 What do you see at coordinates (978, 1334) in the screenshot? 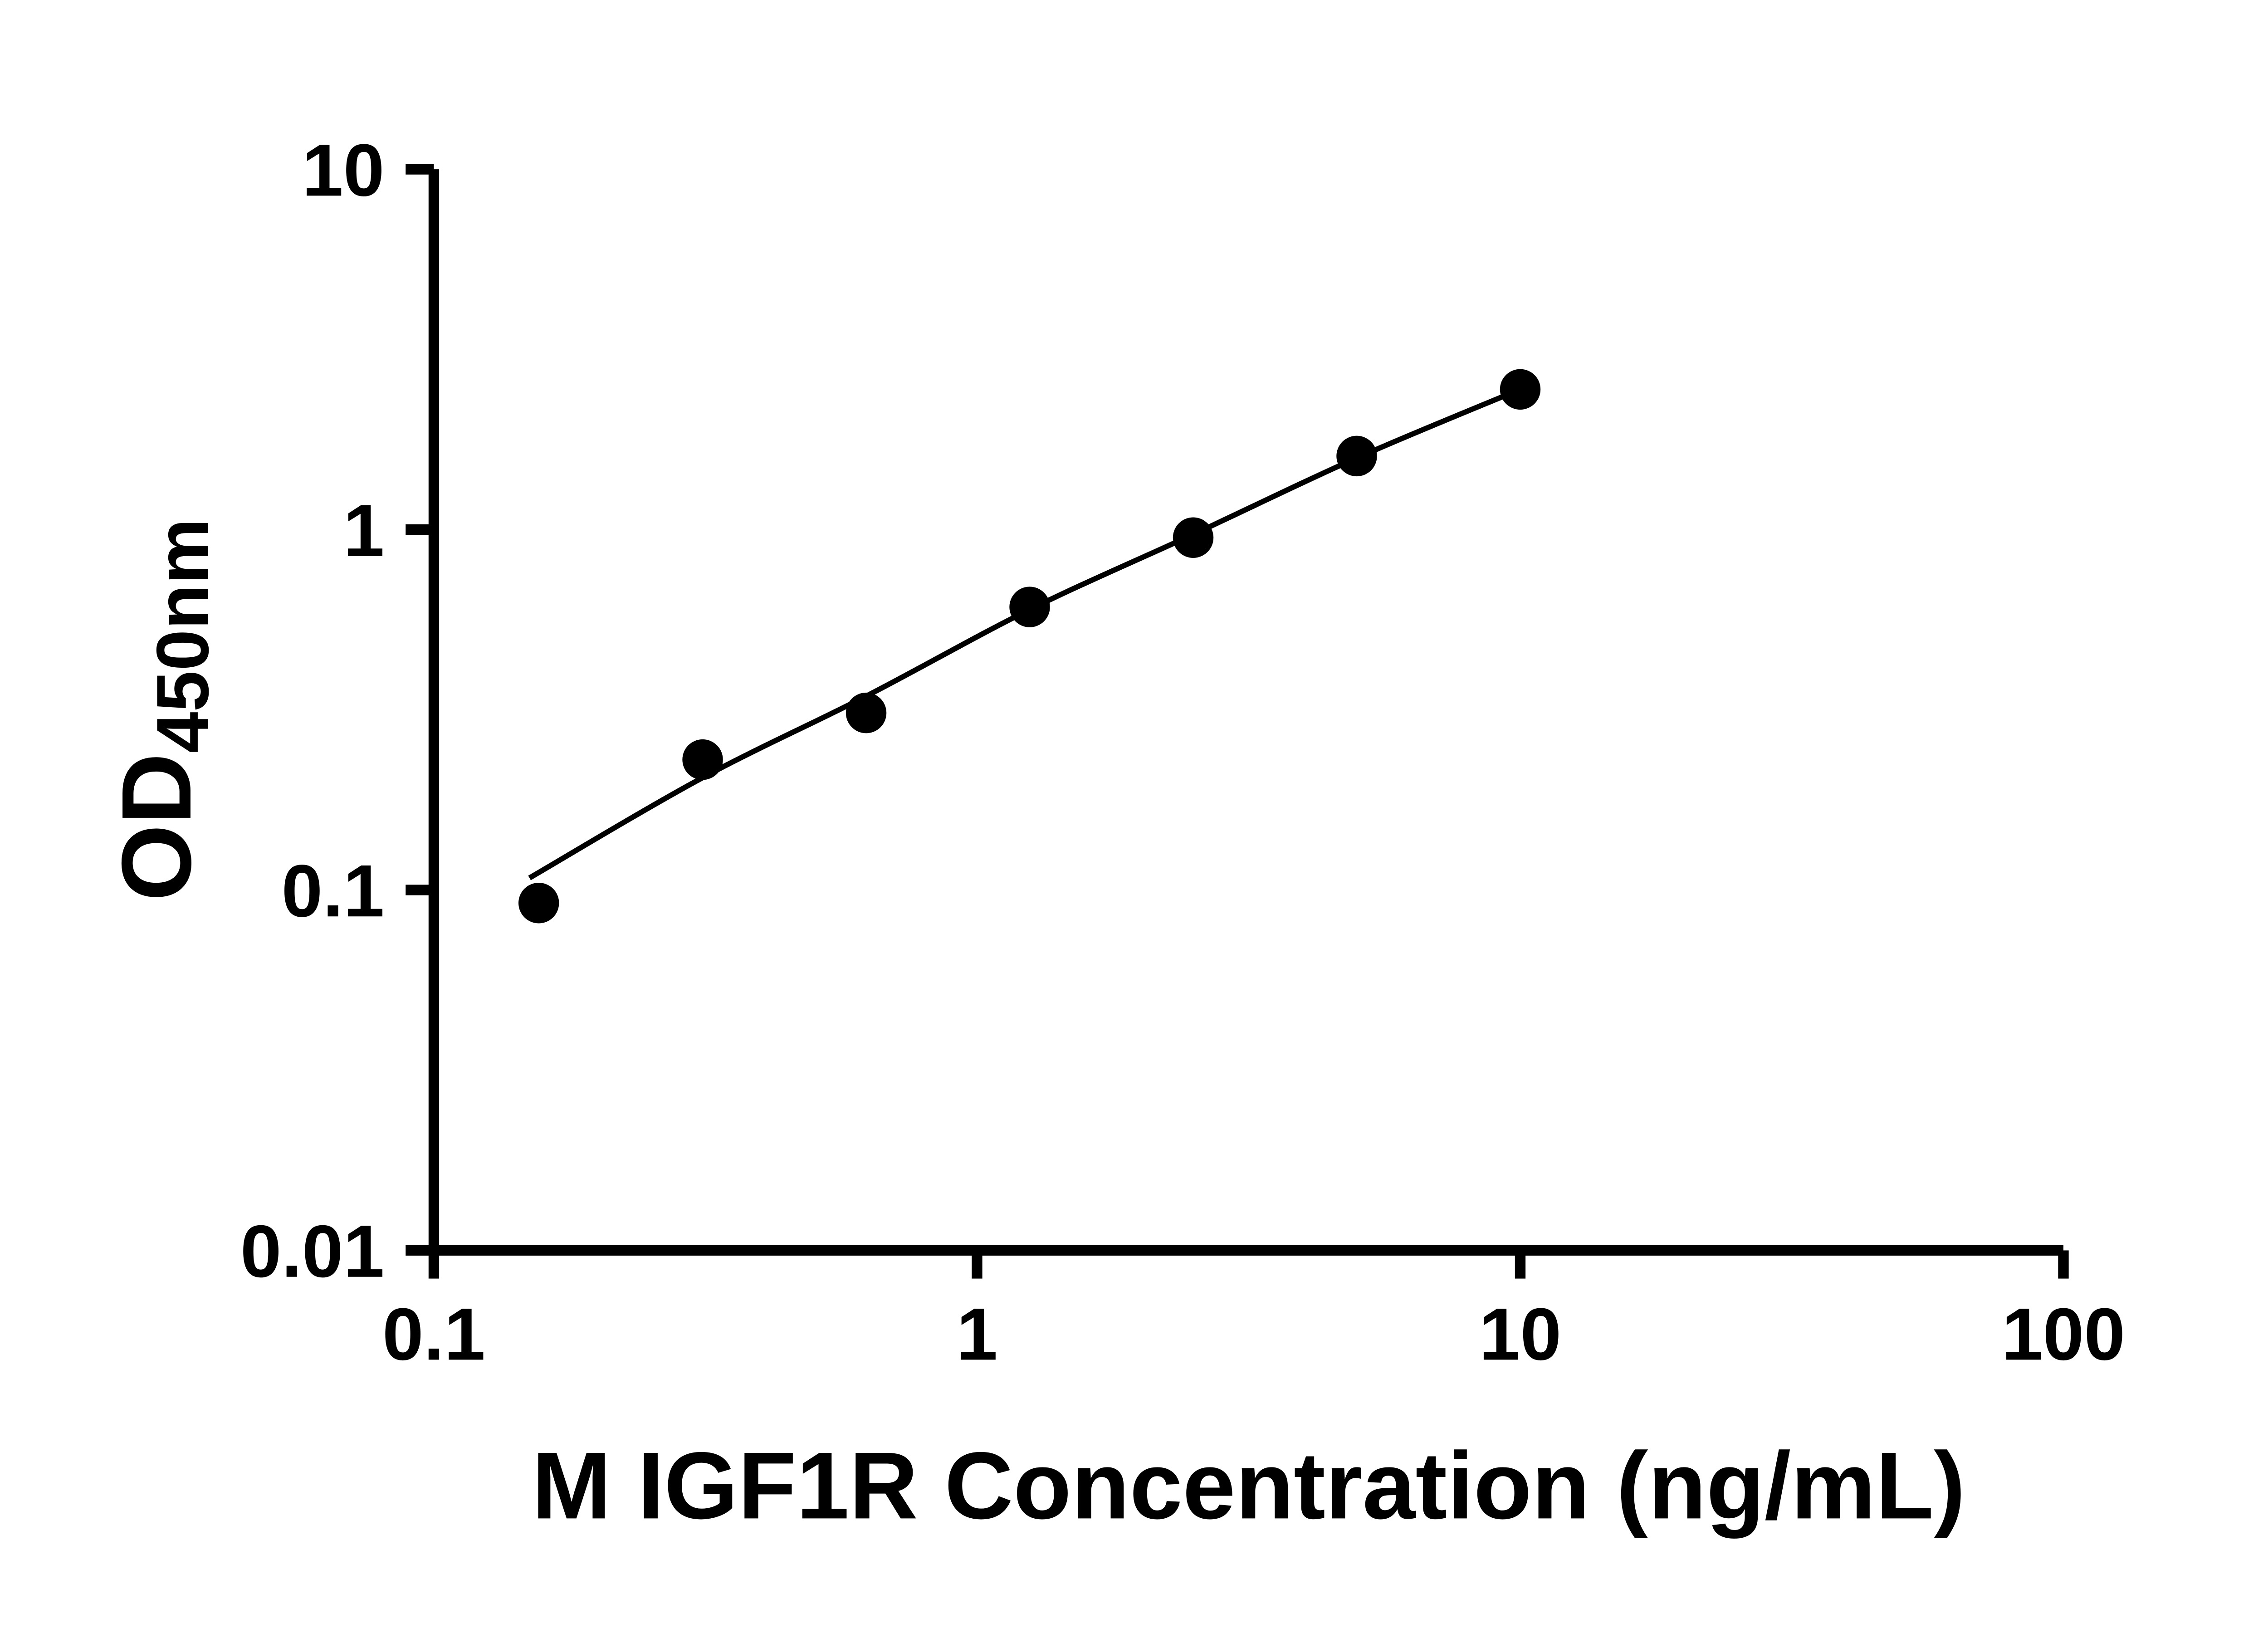
I see `x-axis-tick-label: 1` at bounding box center [978, 1334].